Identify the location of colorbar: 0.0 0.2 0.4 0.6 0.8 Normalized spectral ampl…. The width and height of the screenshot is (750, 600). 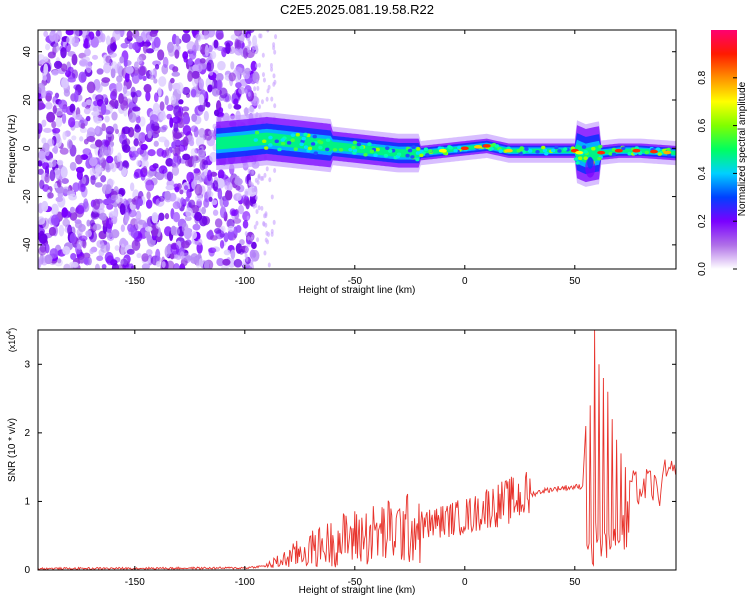
(722, 153).